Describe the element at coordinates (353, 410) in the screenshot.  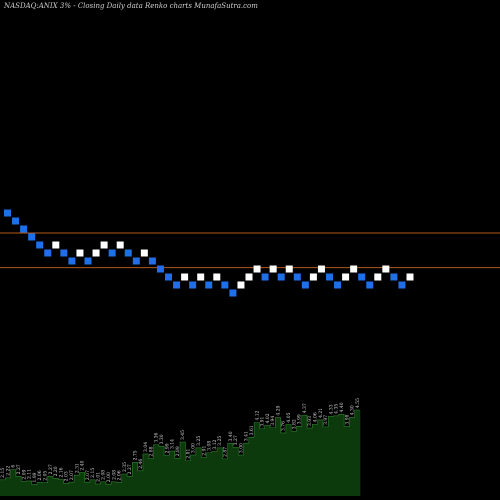
I see `volume-label: 4.30` at that location.